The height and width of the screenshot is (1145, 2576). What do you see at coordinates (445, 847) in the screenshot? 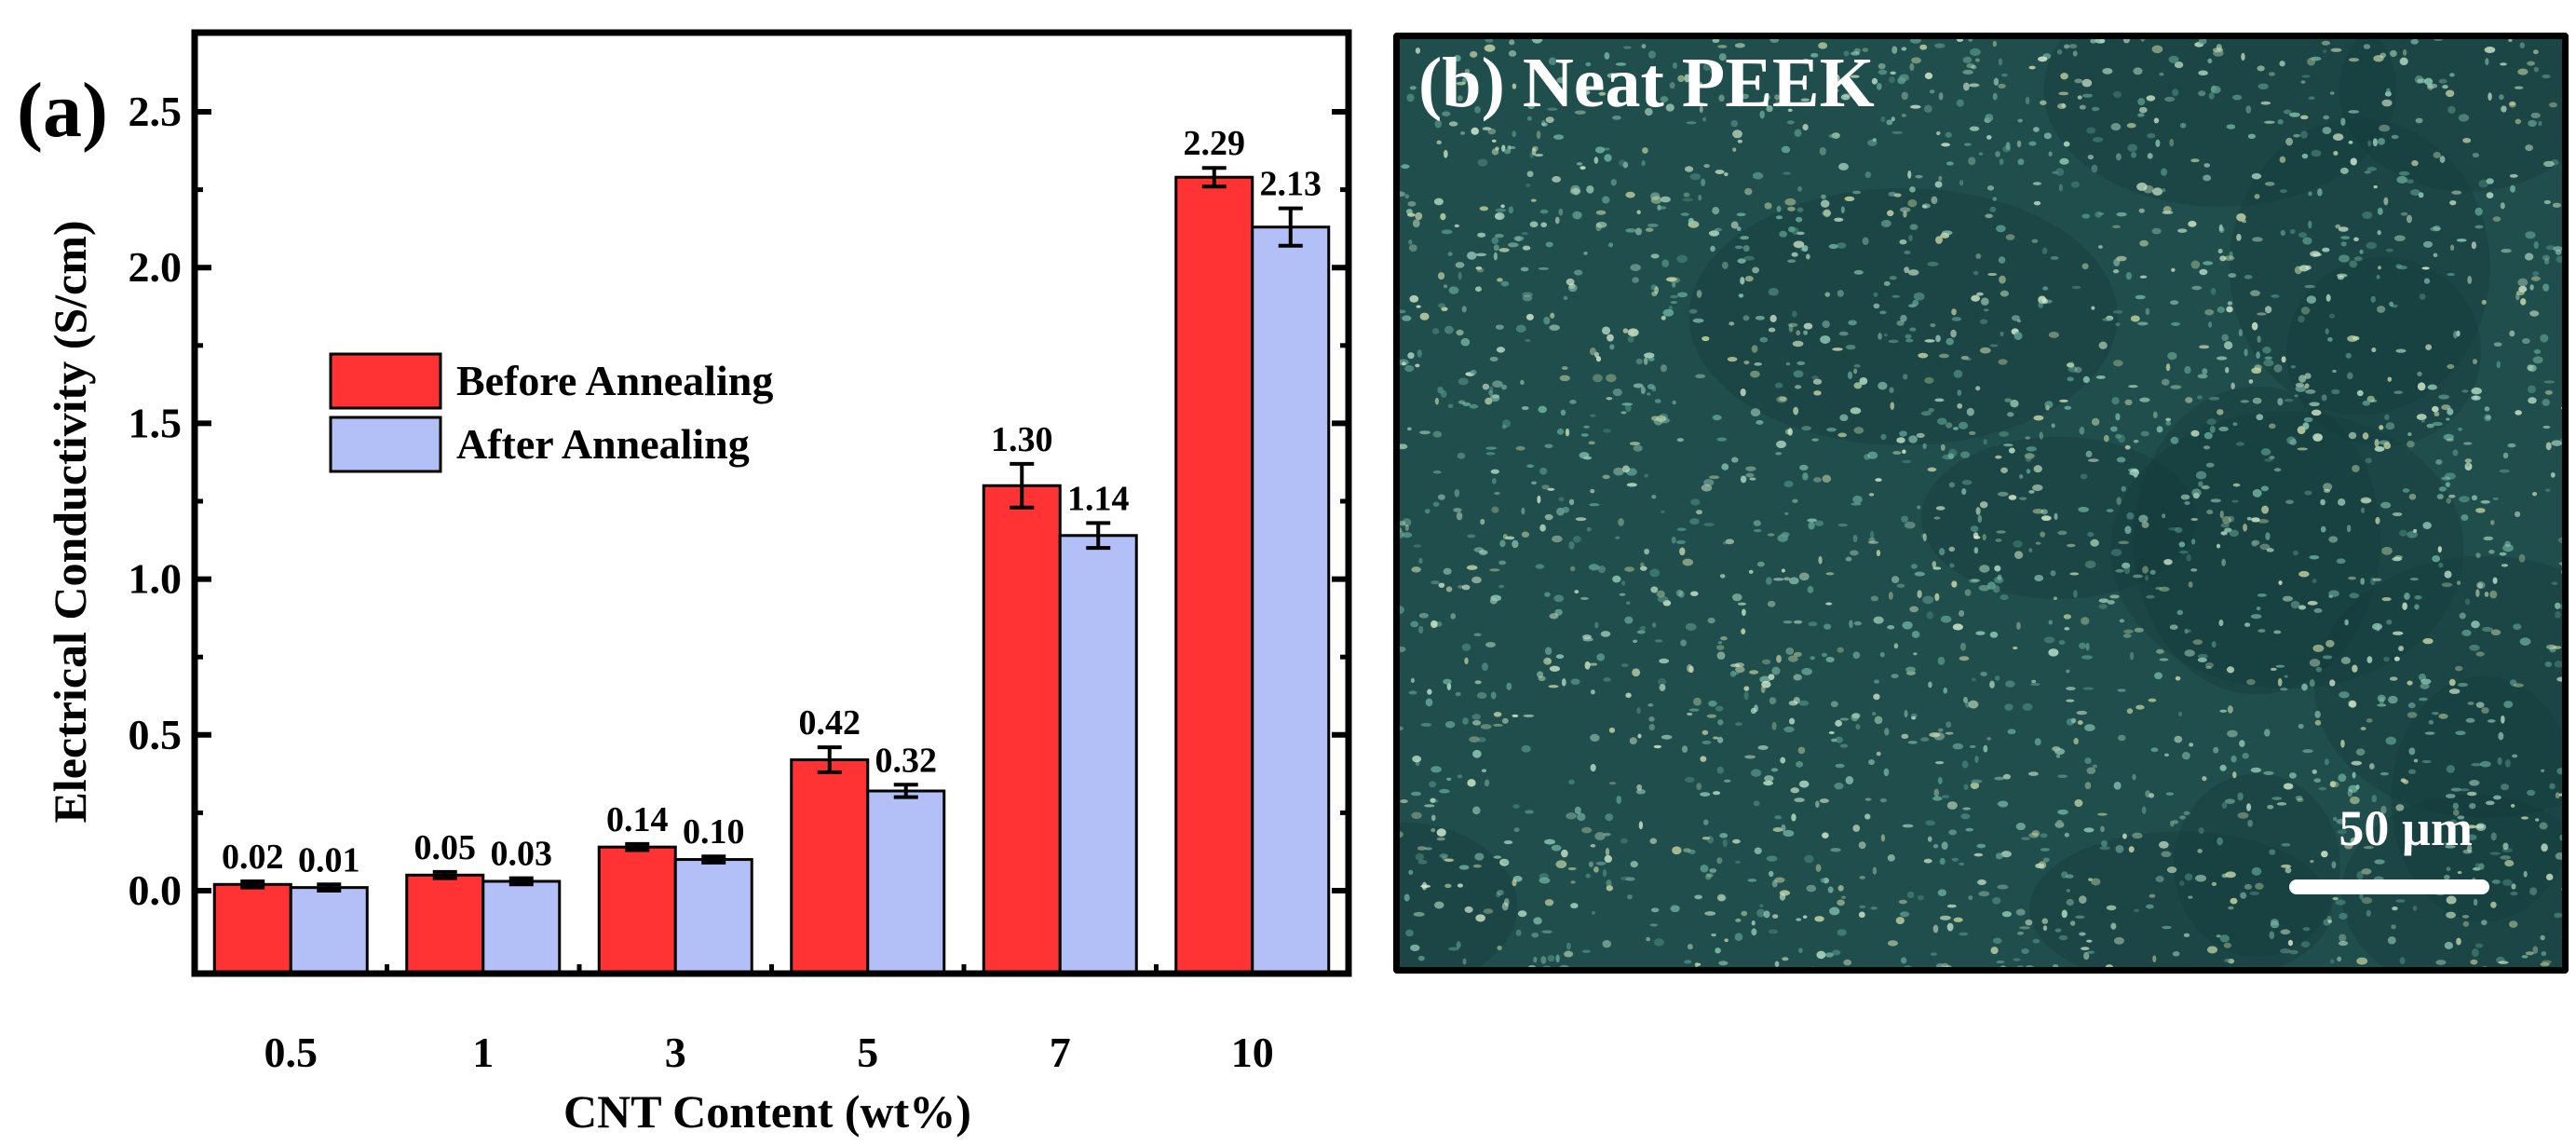
I see `value-label: 0.05` at bounding box center [445, 847].